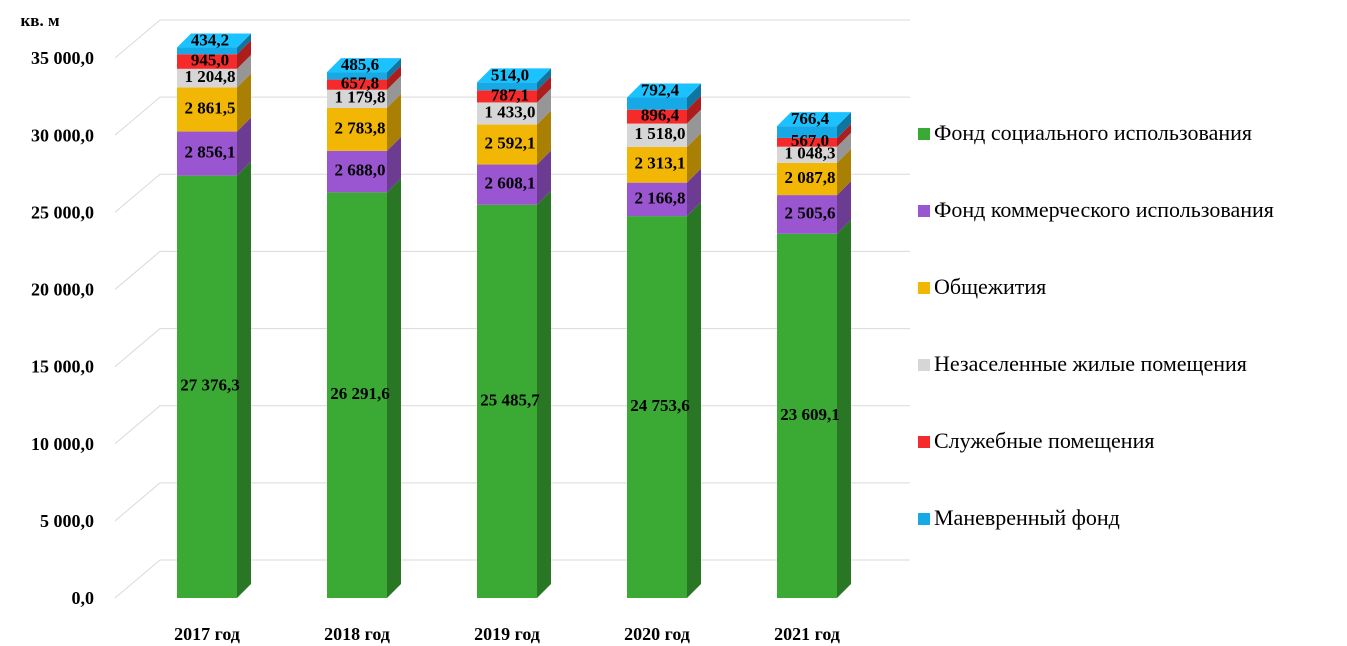 The image size is (1347, 646). What do you see at coordinates (357, 634) in the screenshot?
I see `x-tick-label: 2018 год` at bounding box center [357, 634].